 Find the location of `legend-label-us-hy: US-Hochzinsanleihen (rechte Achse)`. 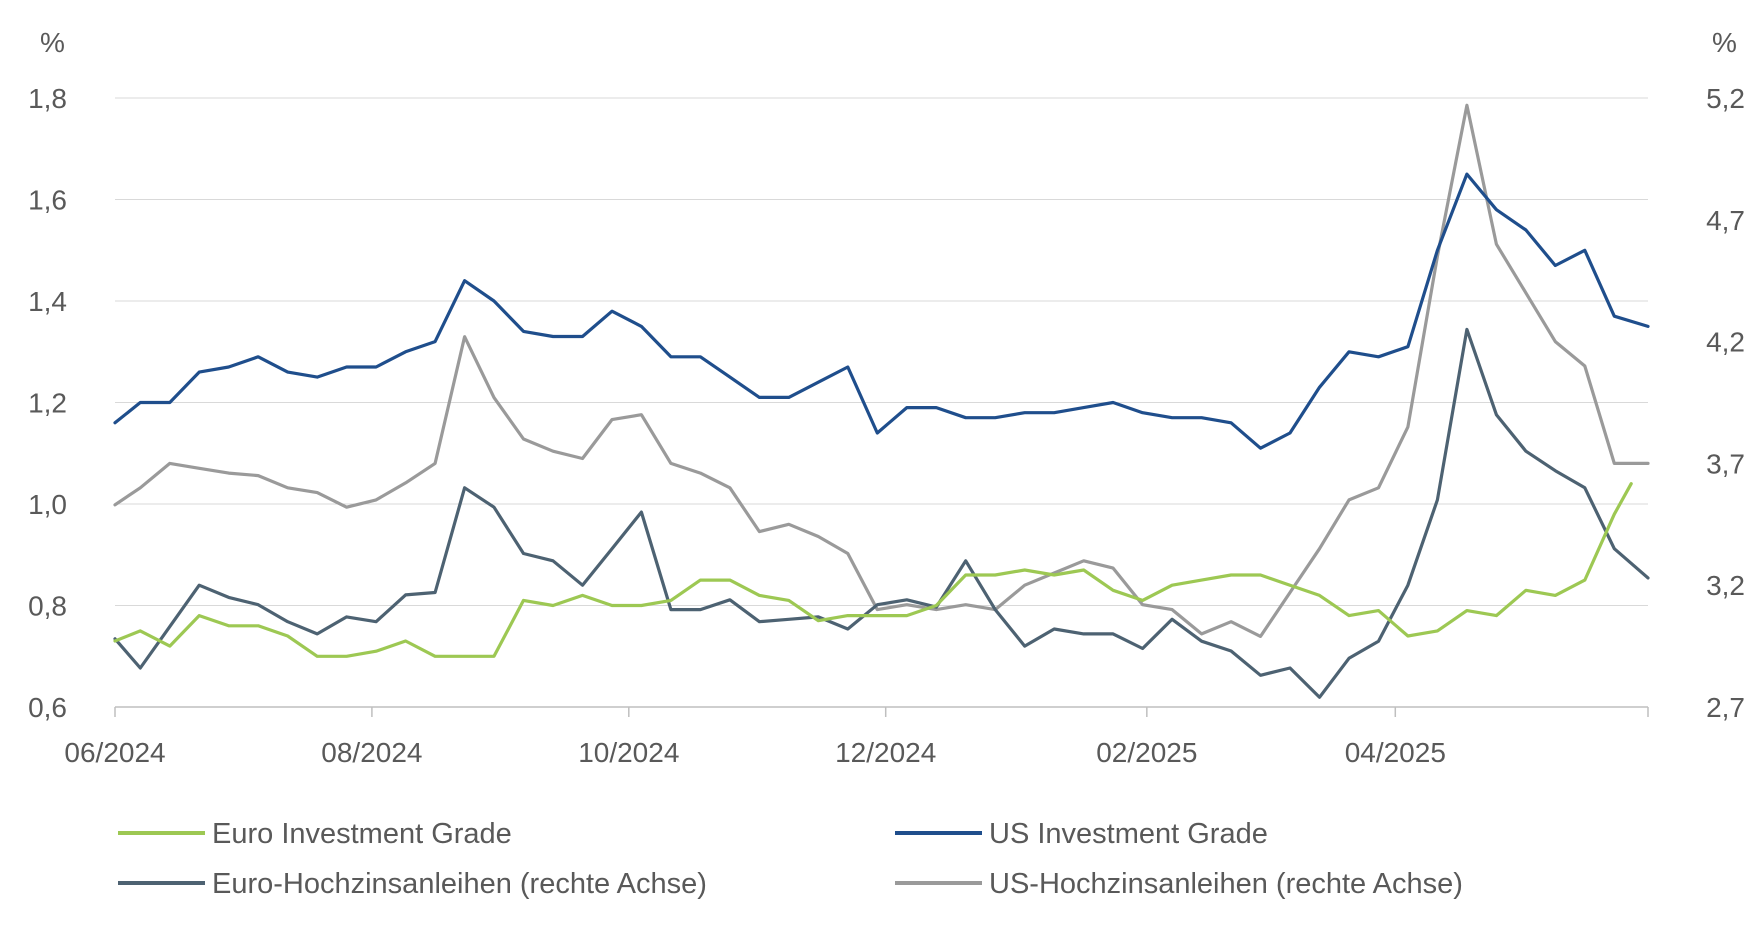

legend-label-us-hy: US-Hochzinsanleihen (rechte Achse) is located at coordinates (1226, 884).